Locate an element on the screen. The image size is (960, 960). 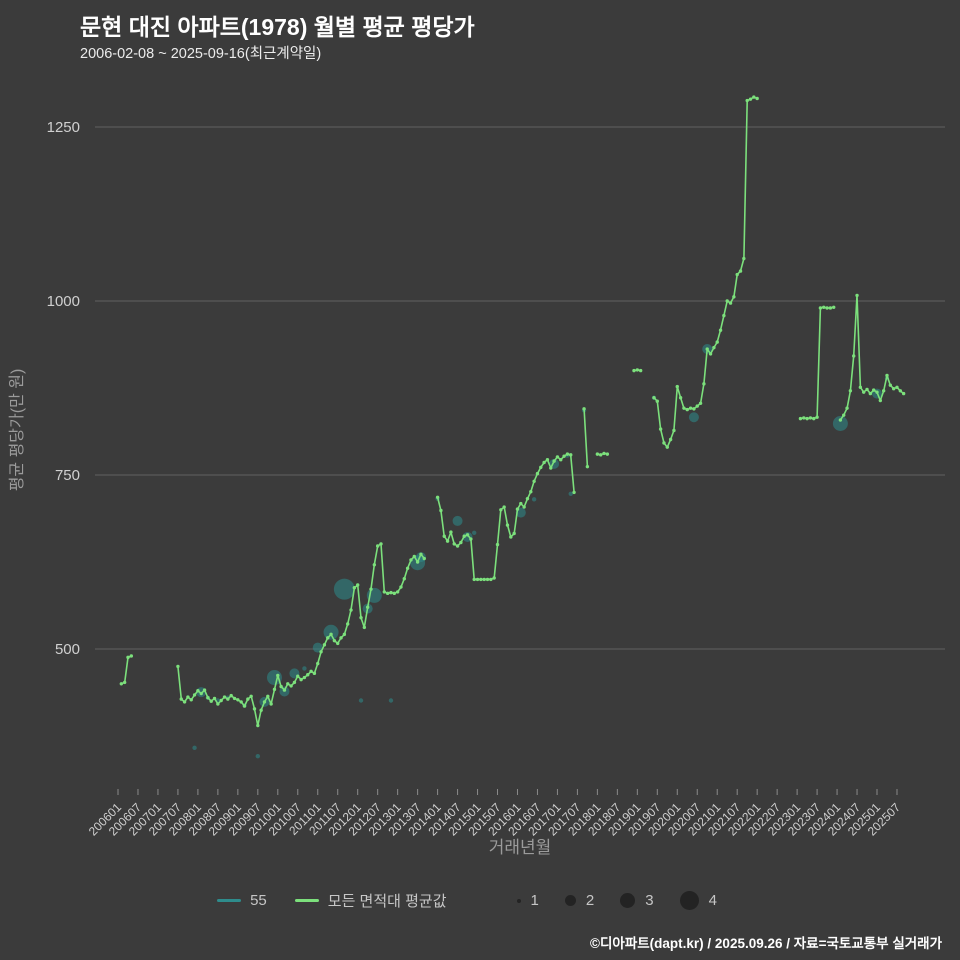
chart-legend: 55 모든 면적대 평균값 1 2 3 4 is located at coordinates (480, 900).